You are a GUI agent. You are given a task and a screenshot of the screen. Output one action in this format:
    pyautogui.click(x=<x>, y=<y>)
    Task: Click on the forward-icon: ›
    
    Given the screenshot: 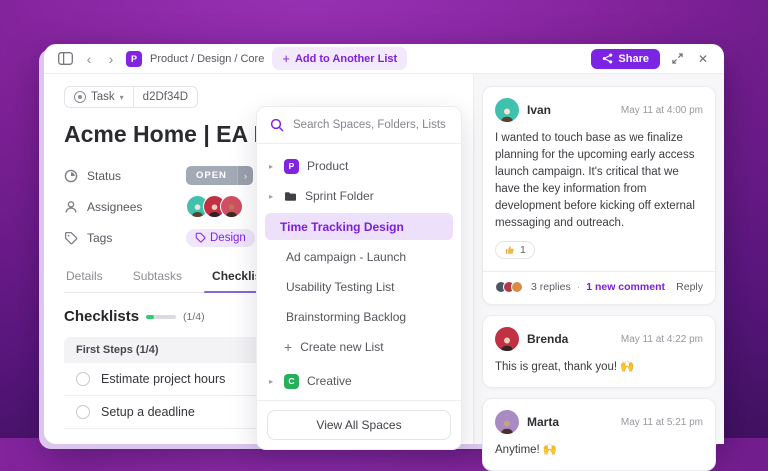 What is the action you would take?
    pyautogui.click(x=111, y=58)
    